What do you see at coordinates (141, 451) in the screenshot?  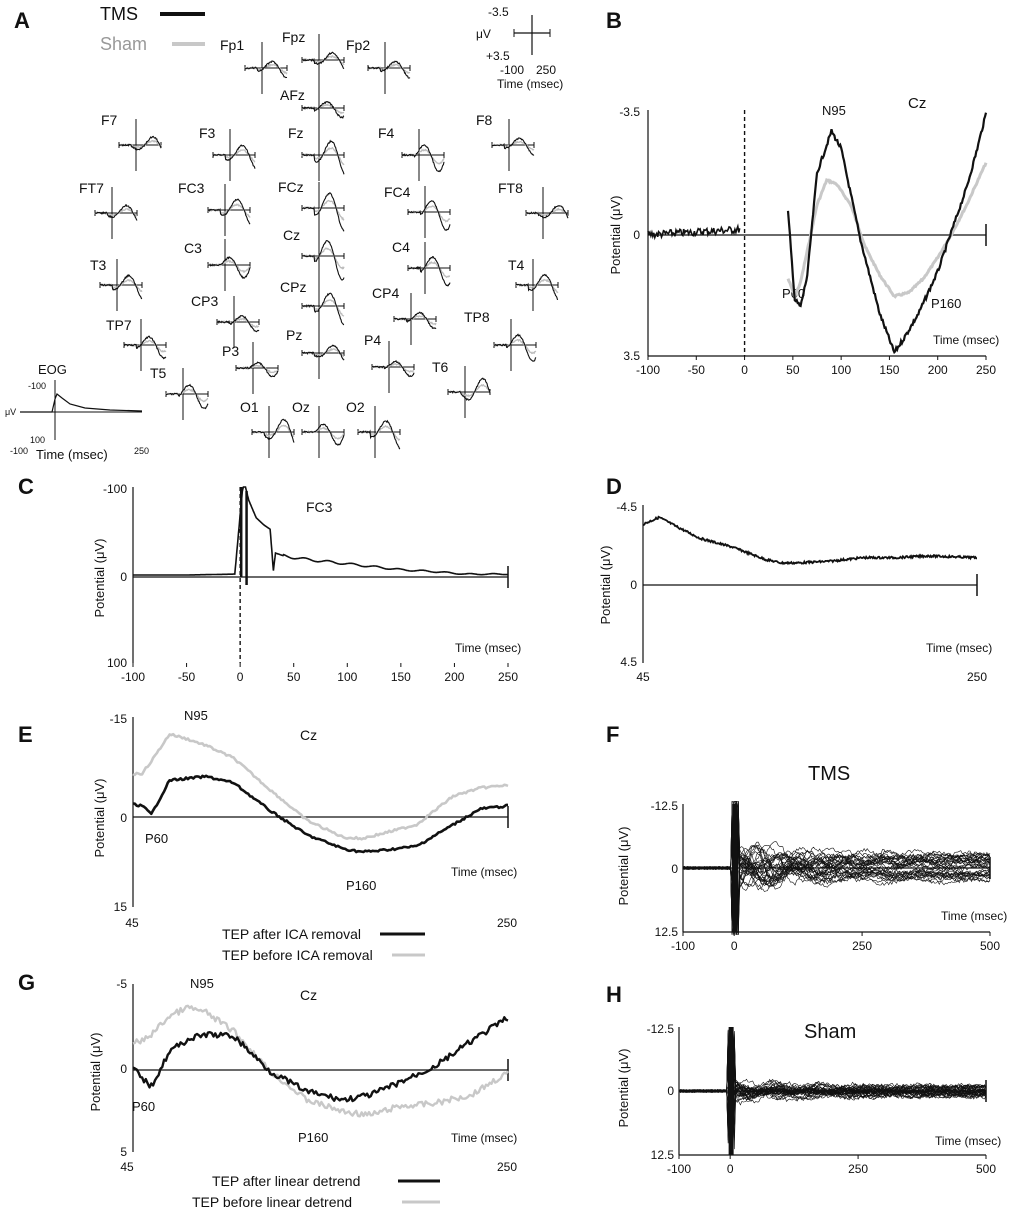 I see `eog-right-label: 250` at bounding box center [141, 451].